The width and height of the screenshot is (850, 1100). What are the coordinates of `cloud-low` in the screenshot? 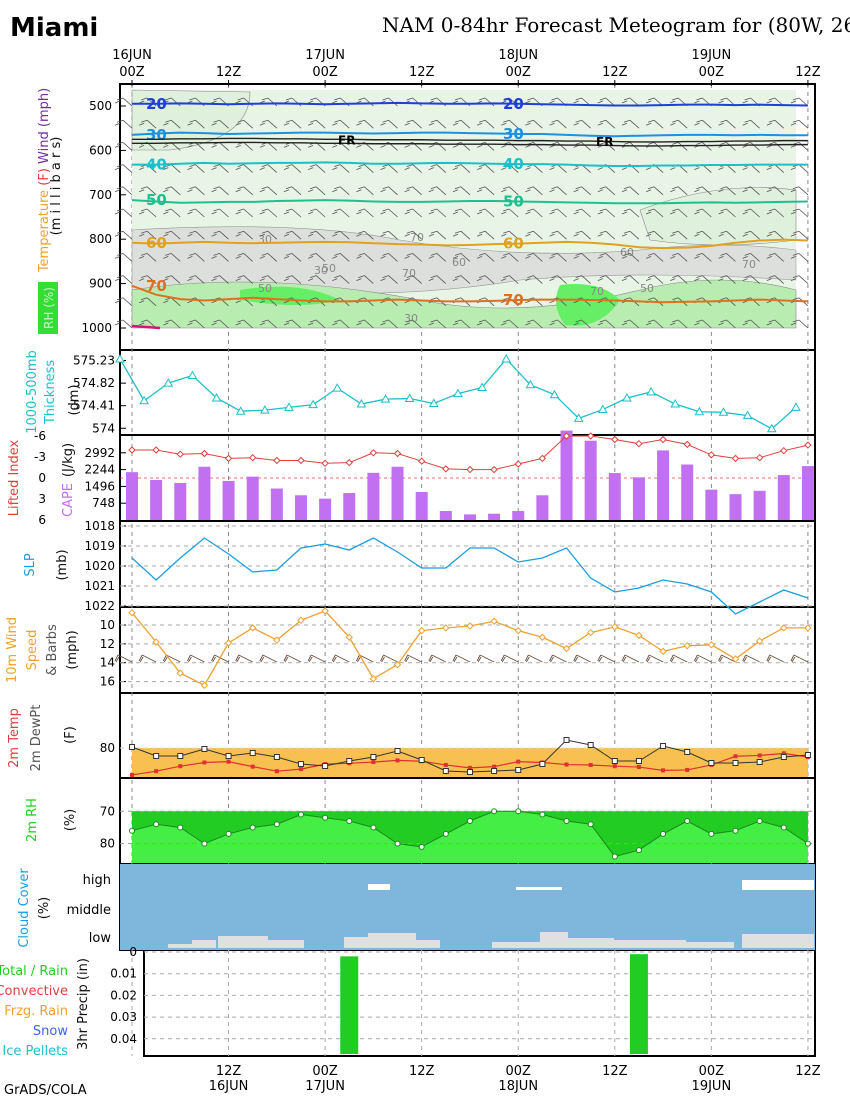 It's located at (356, 942).